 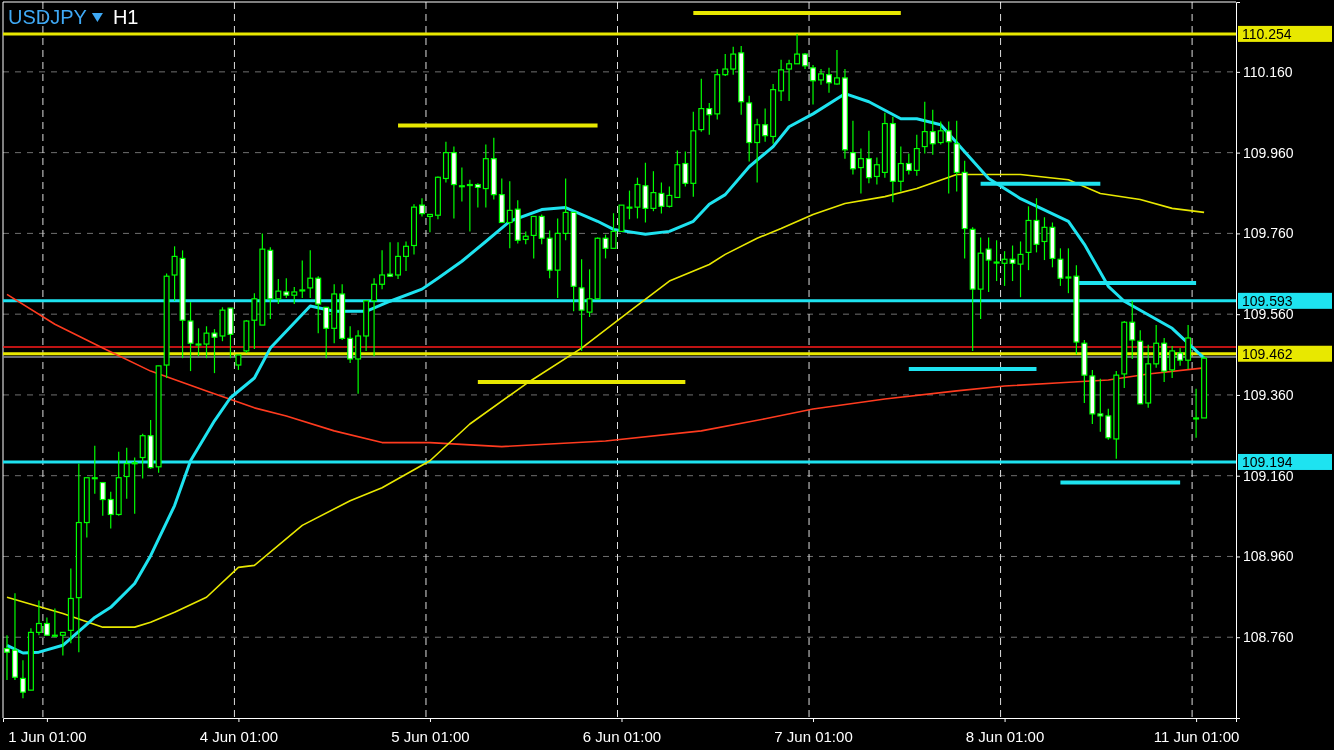 What do you see at coordinates (1268, 637) in the screenshot?
I see `y-tick-label: 108.760` at bounding box center [1268, 637].